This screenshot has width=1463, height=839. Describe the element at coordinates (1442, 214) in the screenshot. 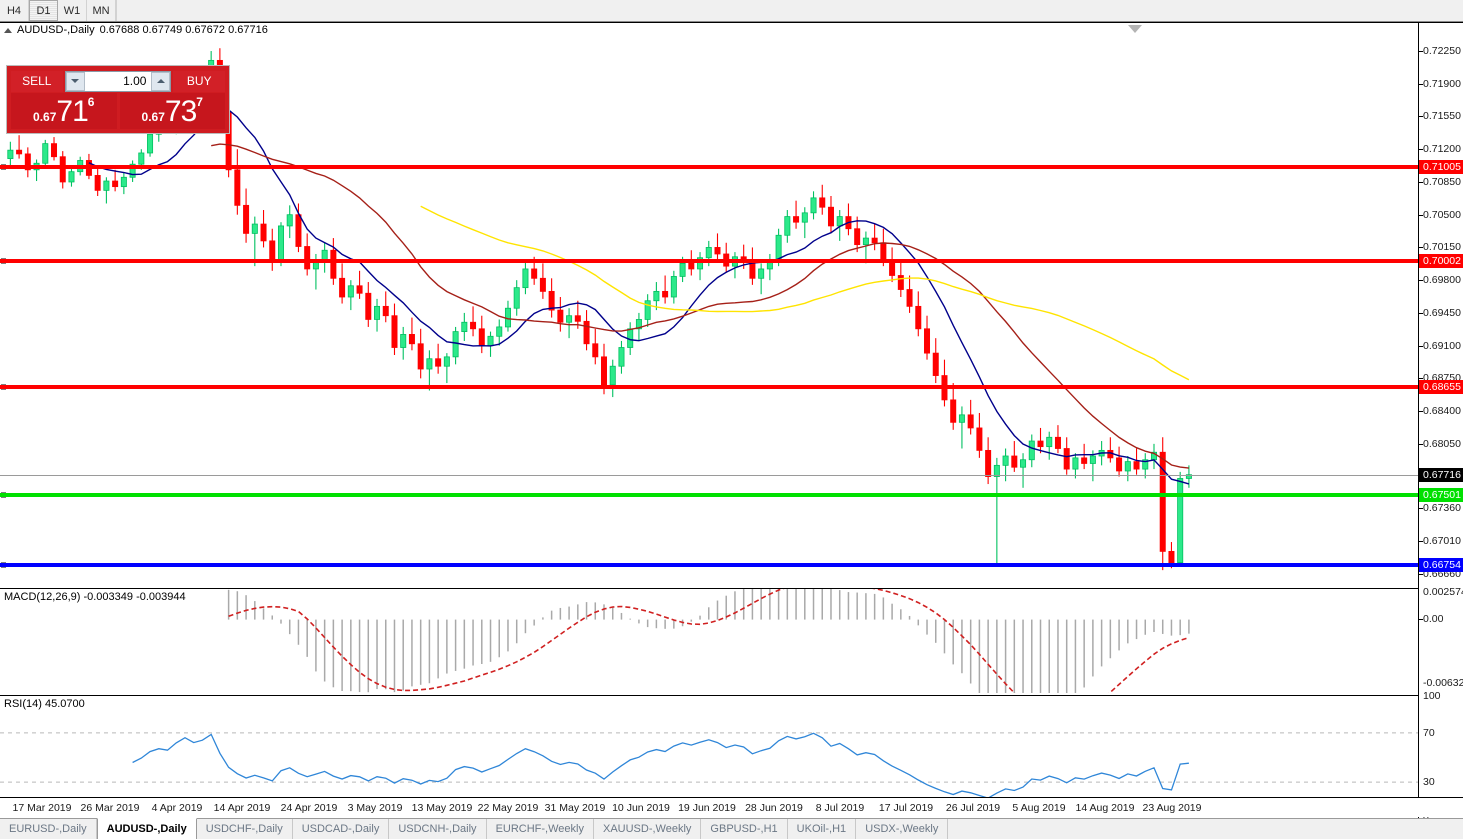

I see `price-axis-tick-label: 0.70500` at that location.